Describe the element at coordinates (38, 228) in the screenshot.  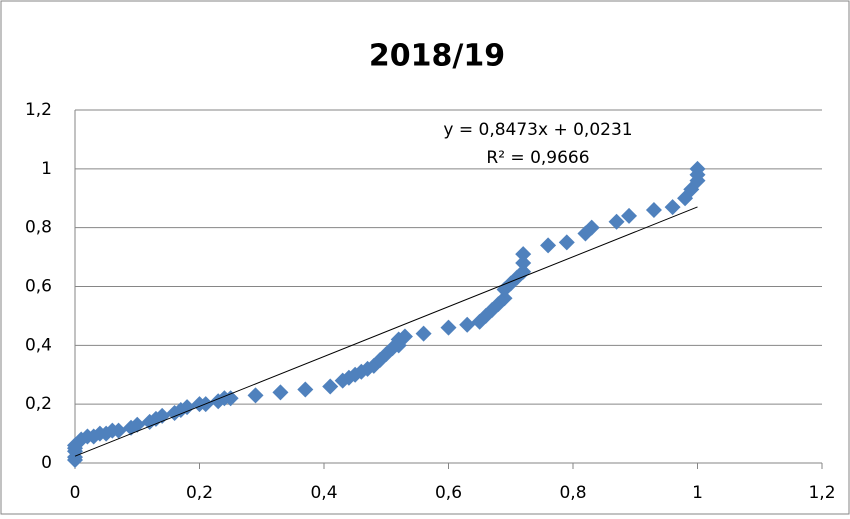
I see `y-tick-label: 0,8` at that location.